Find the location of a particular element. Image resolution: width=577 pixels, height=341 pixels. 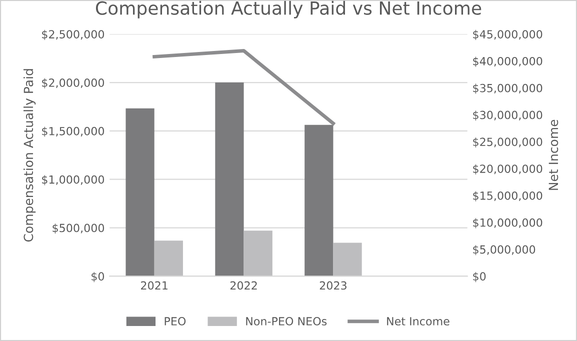

y2-tick-label: $45,000,000 is located at coordinates (507, 35).